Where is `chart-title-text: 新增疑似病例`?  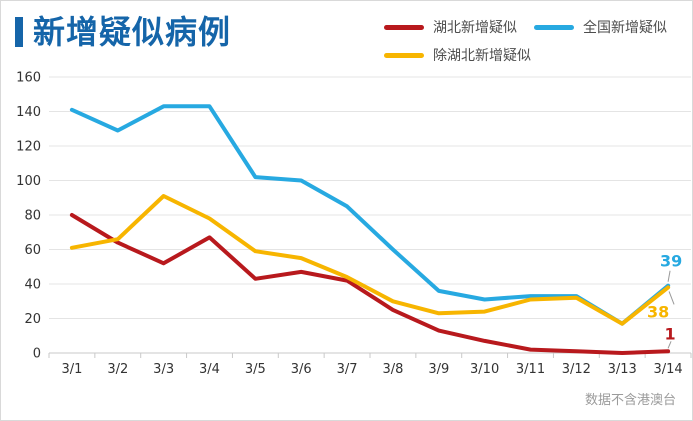
chart-title-text: 新增疑似病例 is located at coordinates (132, 32).